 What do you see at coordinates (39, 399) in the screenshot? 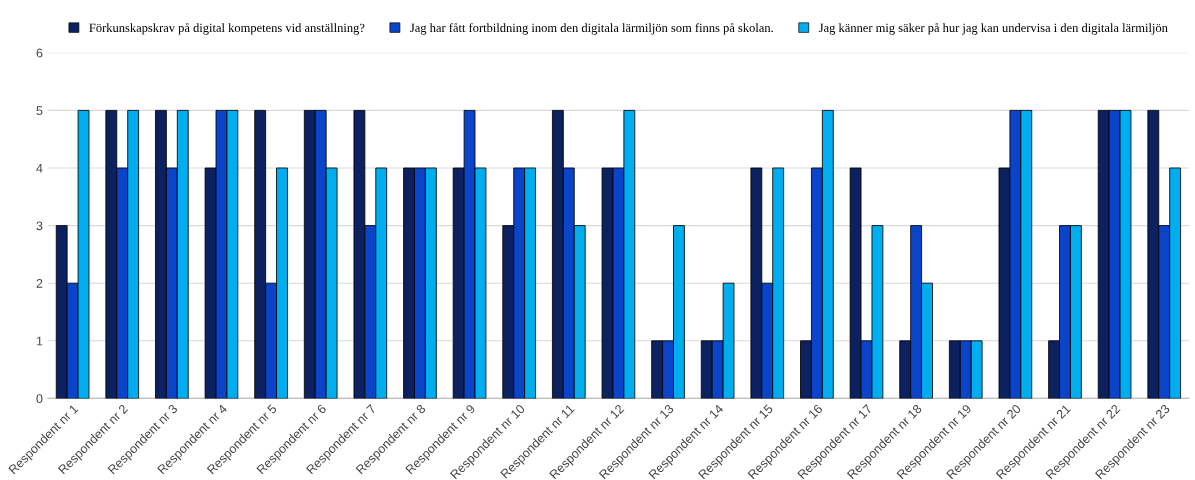
I see `y-tick-label: 0` at bounding box center [39, 399].